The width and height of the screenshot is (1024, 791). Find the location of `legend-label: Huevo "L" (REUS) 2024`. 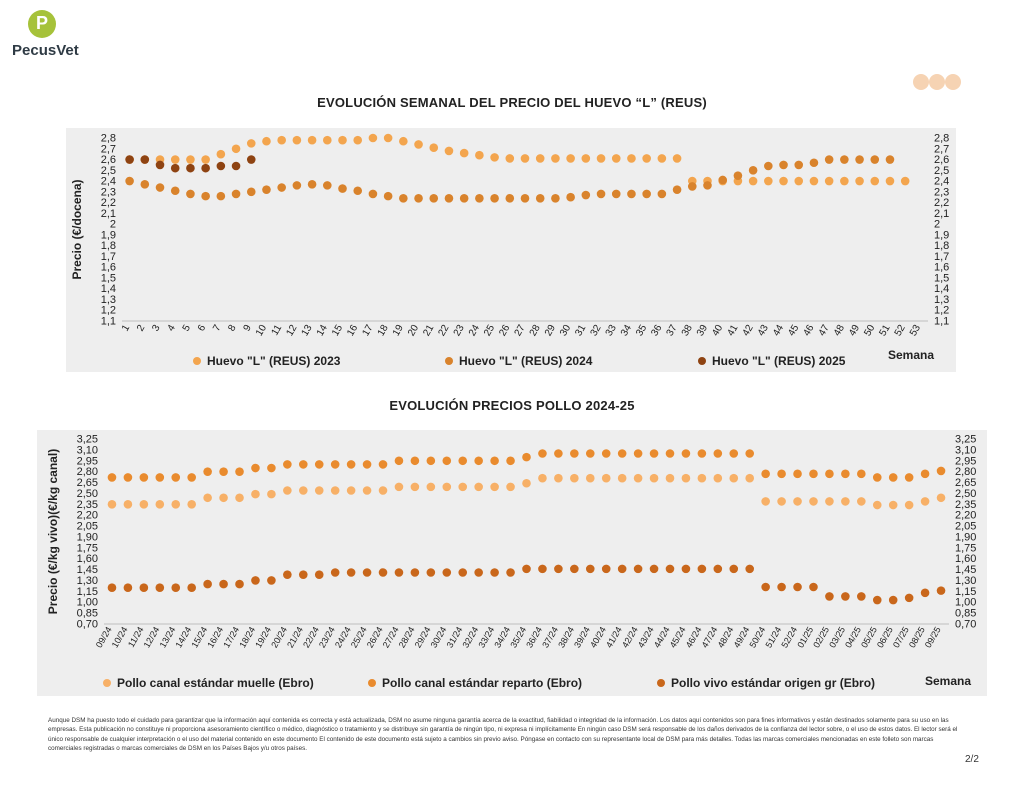

legend-label: Huevo "L" (REUS) 2024 is located at coordinates (526, 361).